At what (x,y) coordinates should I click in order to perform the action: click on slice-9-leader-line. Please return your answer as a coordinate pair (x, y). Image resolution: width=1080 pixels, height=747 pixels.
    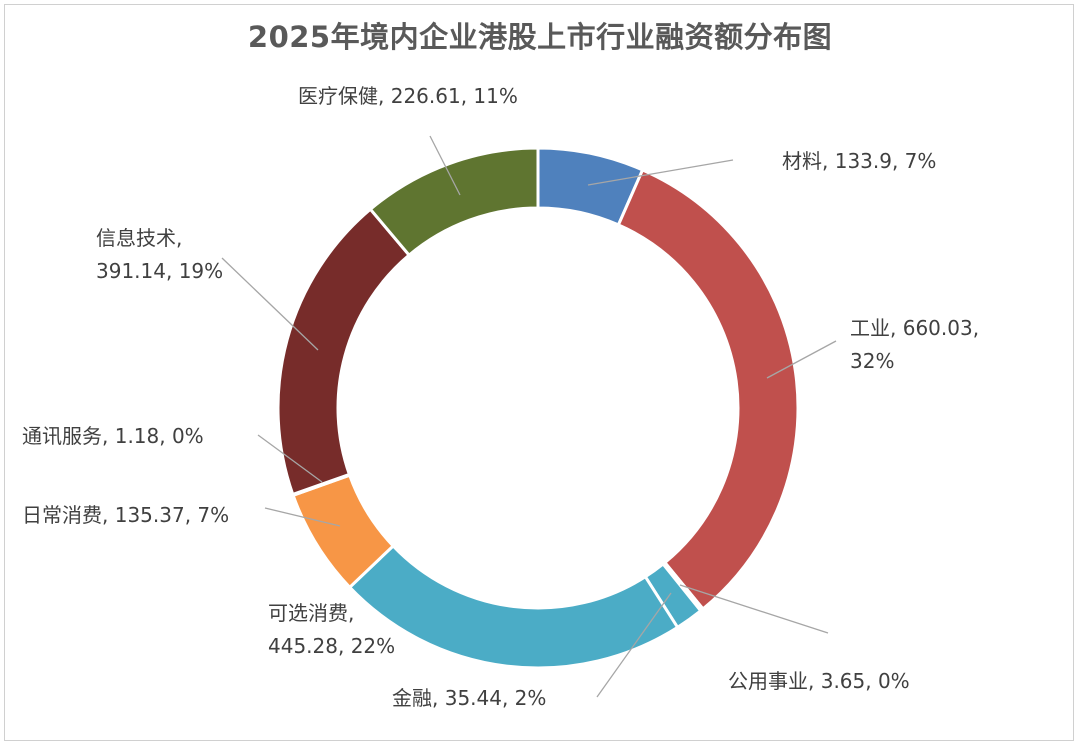
    Looking at the image, I should click on (445, 165).